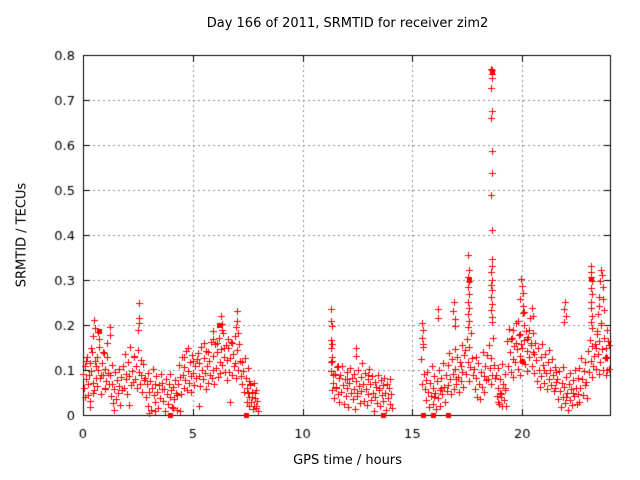  Describe the element at coordinates (347, 460) in the screenshot. I see `x-axis-label: GPS time / hours` at that location.